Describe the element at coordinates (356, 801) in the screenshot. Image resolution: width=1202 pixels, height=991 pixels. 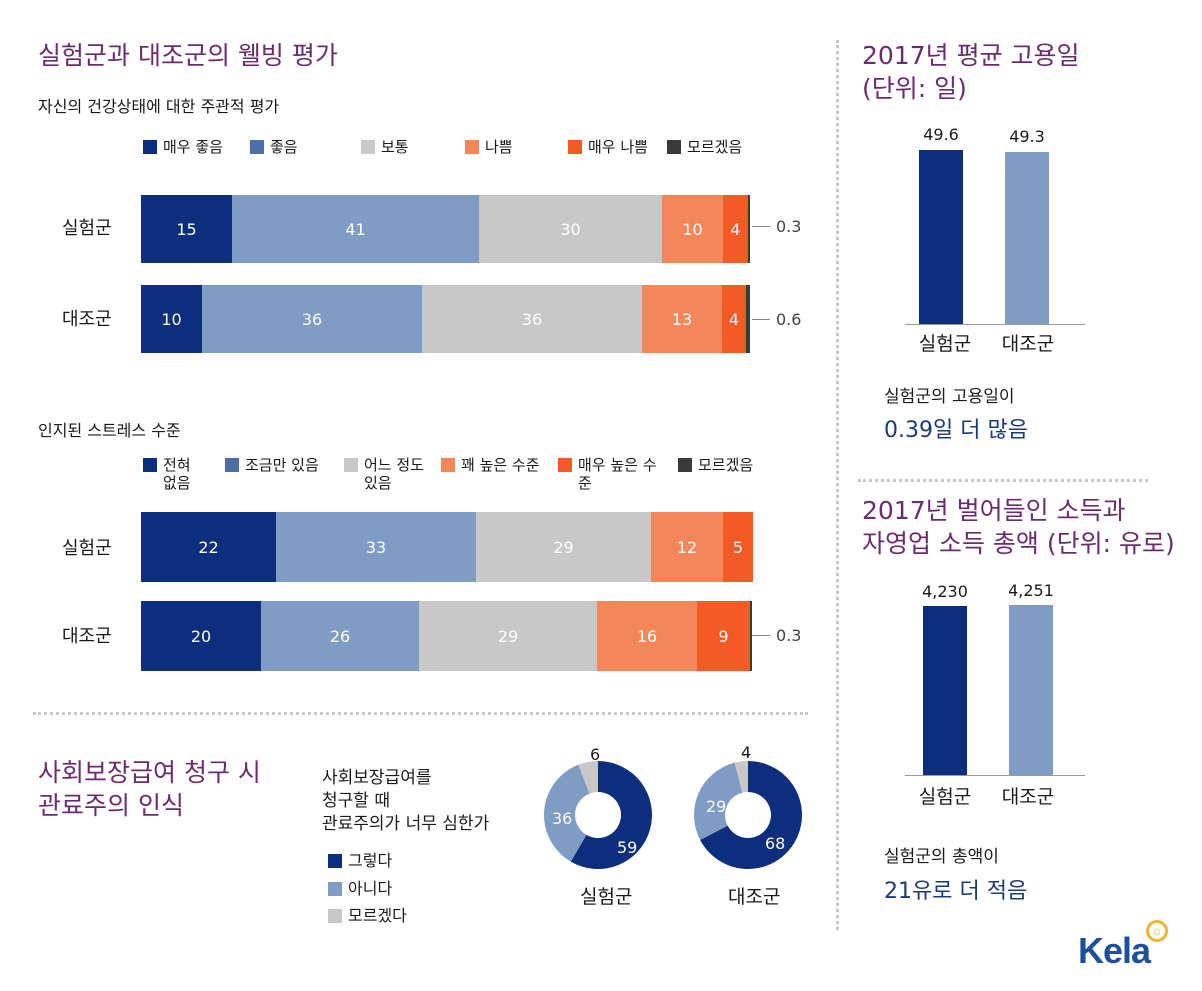
I see `question-line2: 청구할 때` at that location.